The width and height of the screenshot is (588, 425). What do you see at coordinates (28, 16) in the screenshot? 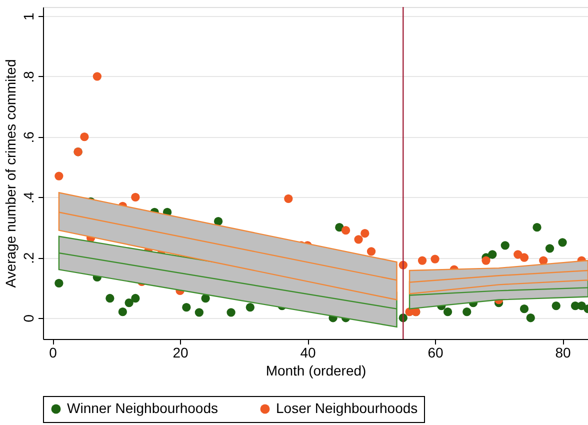
I see `y-tick-label: 1` at bounding box center [28, 16].